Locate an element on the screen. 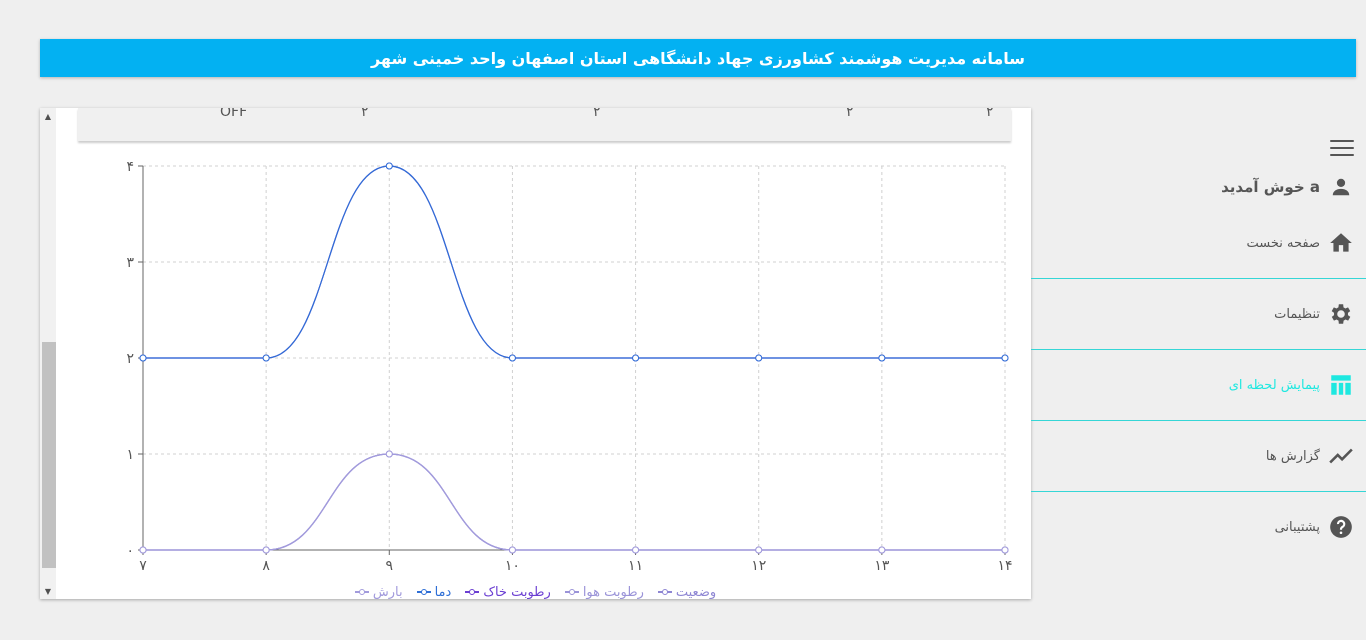 The height and width of the screenshot is (640, 1366). scroll-up-arrow-icon: ▲ is located at coordinates (48, 116).